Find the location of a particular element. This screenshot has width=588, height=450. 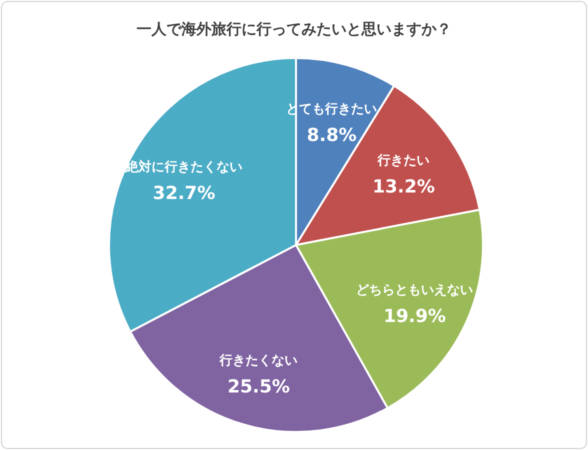

slice-label: どちらともいえない is located at coordinates (415, 290).